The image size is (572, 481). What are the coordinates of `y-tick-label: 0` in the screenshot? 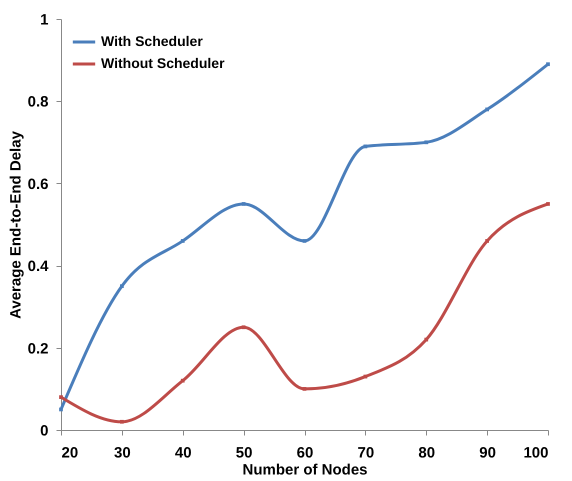 It's located at (44, 431).